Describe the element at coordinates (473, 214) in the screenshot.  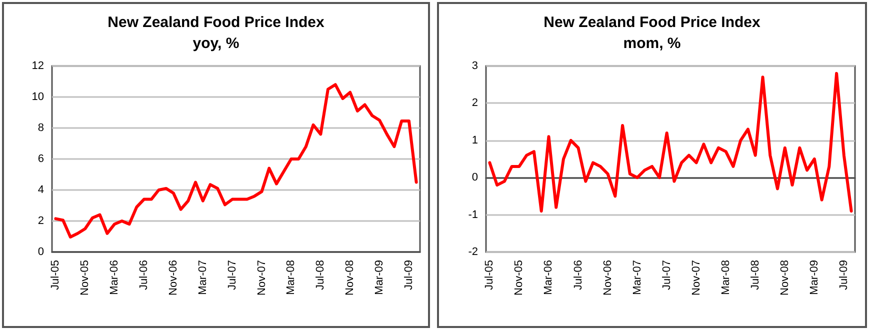
I see `y-tick-label: -1` at that location.